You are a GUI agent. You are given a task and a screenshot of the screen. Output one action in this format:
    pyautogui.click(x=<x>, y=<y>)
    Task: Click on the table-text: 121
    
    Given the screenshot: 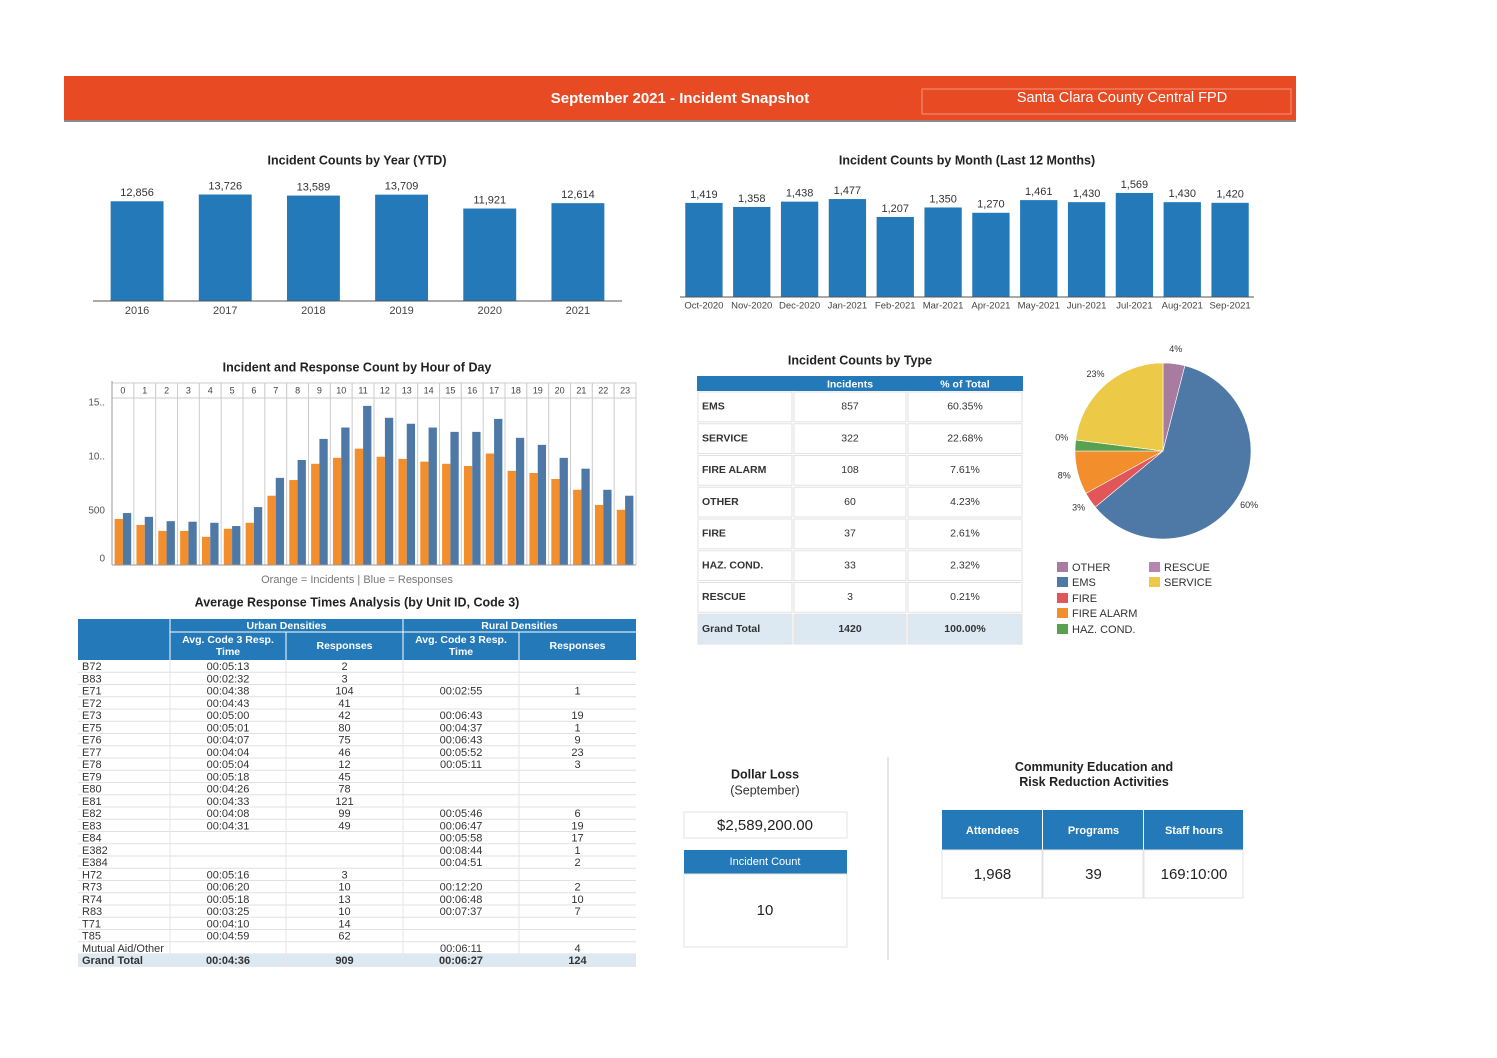 What is the action you would take?
    pyautogui.click(x=344, y=802)
    